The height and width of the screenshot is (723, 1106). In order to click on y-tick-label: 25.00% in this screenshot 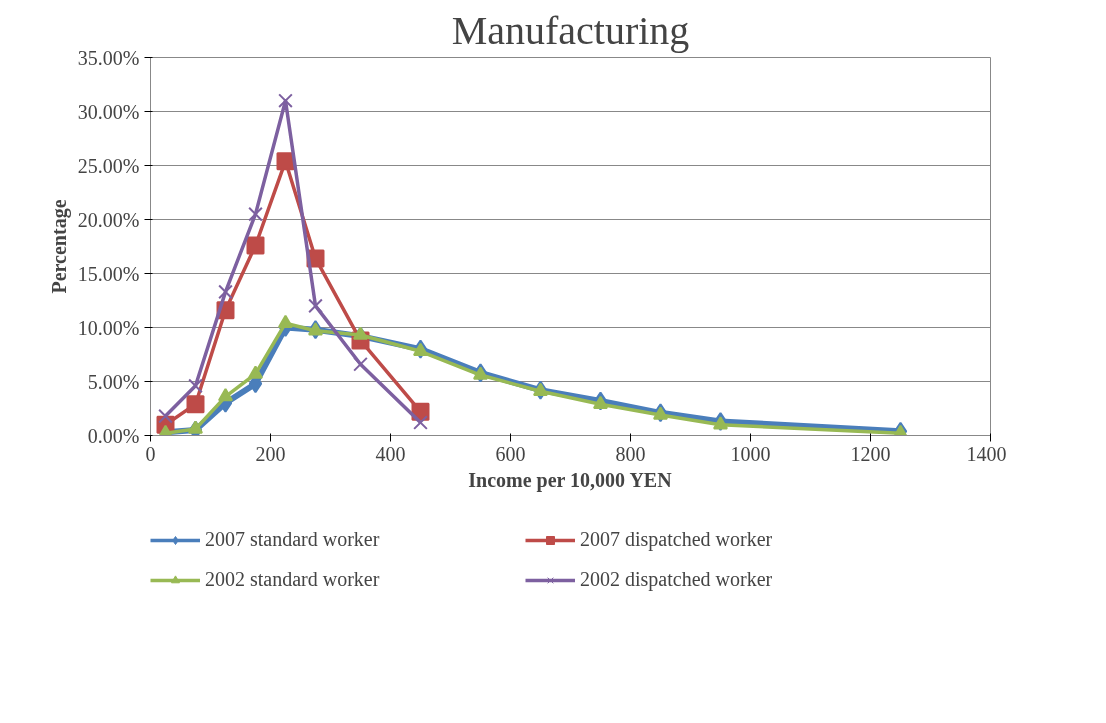, I will do `click(108, 165)`.